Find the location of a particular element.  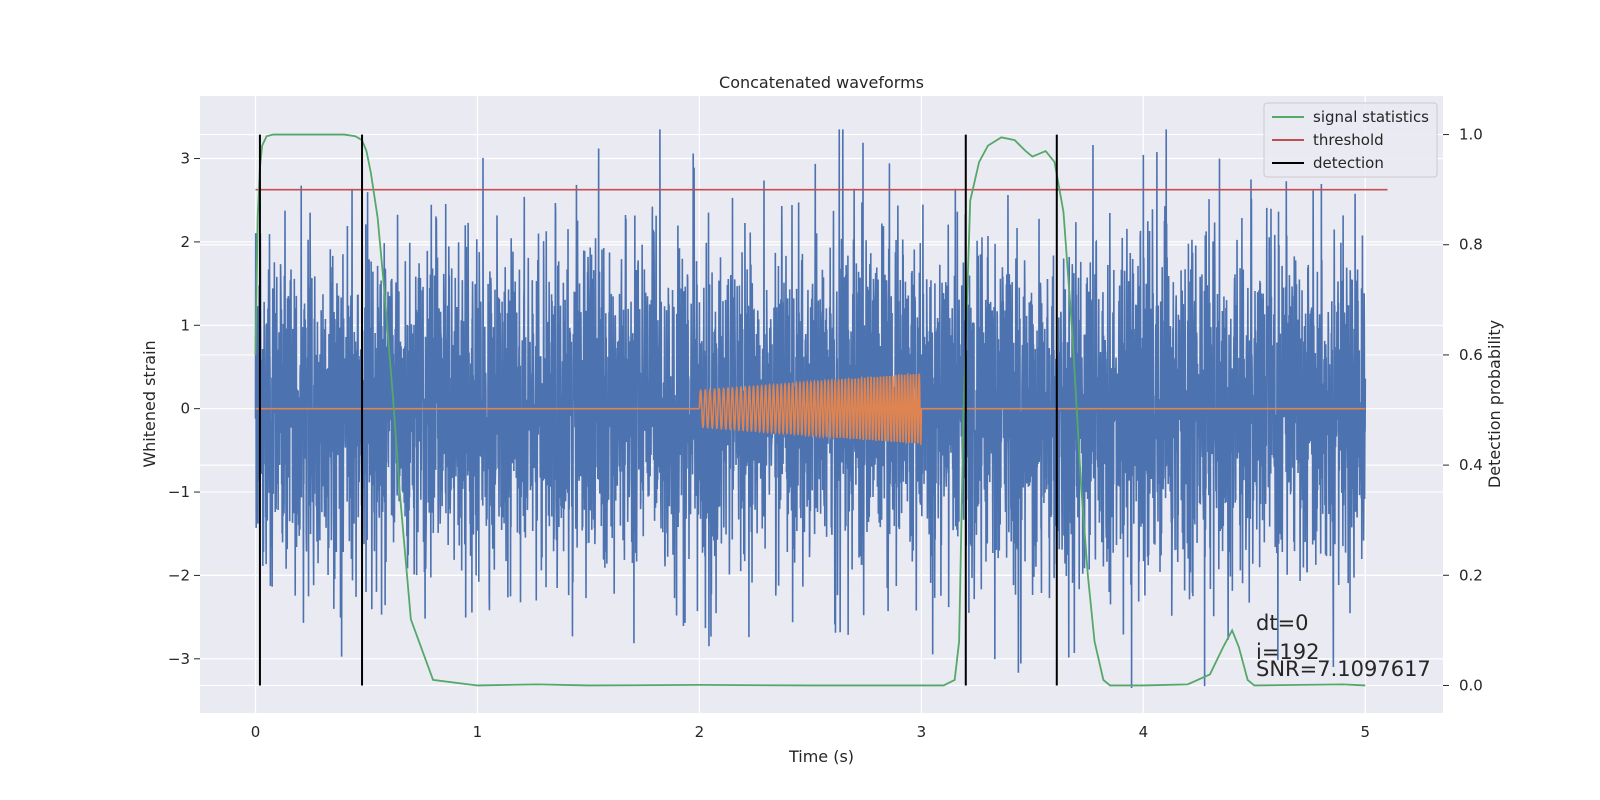

y-tick-label-right: 0.8 is located at coordinates (1471, 245).